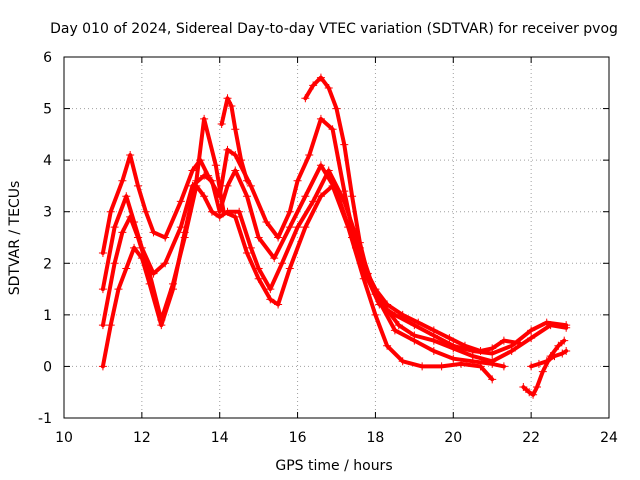  I want to click on y-tick-label: 1, so click(47, 316).